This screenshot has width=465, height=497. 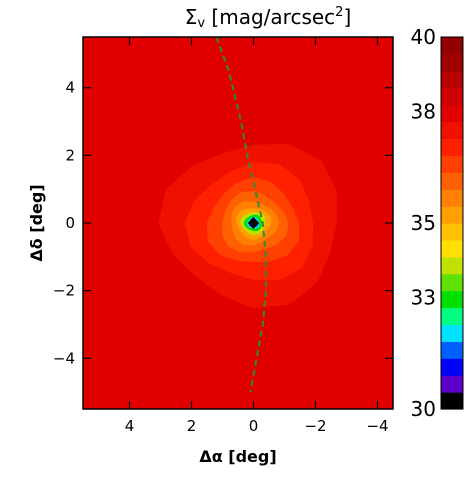 I want to click on chart-title: Σv [mag/arcsec2], so click(x=268, y=18).